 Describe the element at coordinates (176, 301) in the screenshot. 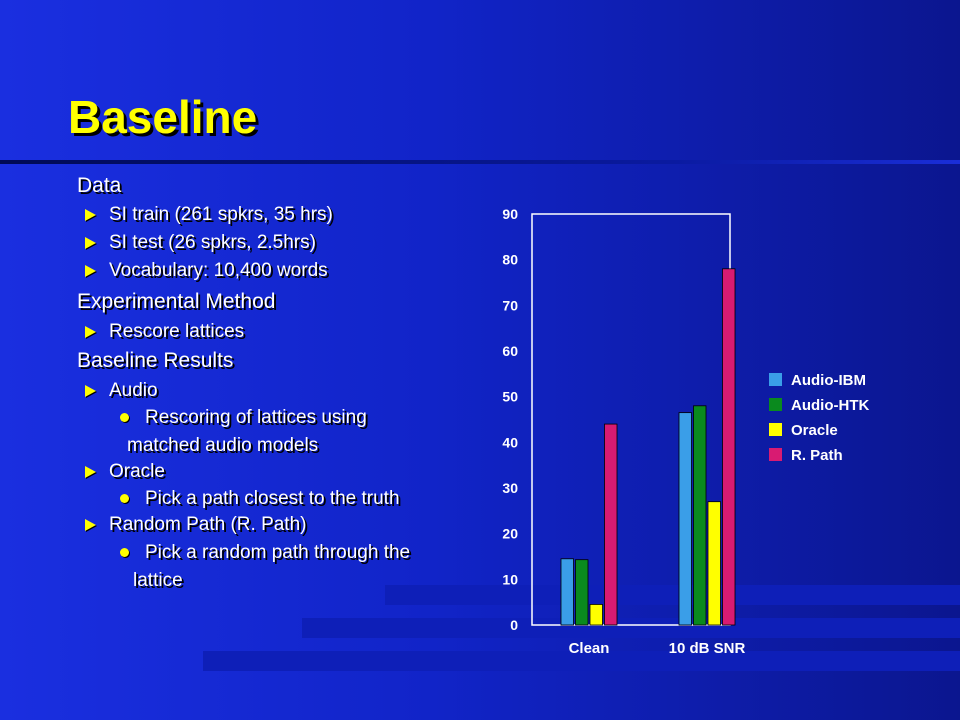

I see `bullet-method: Experimental Method` at that location.